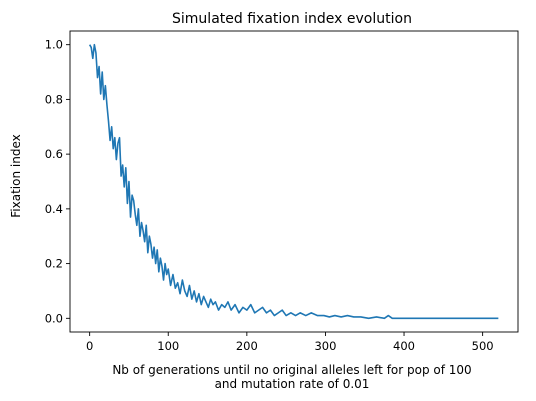 Image resolution: width=536 pixels, height=401 pixels. I want to click on x-tick-label: 100, so click(168, 346).